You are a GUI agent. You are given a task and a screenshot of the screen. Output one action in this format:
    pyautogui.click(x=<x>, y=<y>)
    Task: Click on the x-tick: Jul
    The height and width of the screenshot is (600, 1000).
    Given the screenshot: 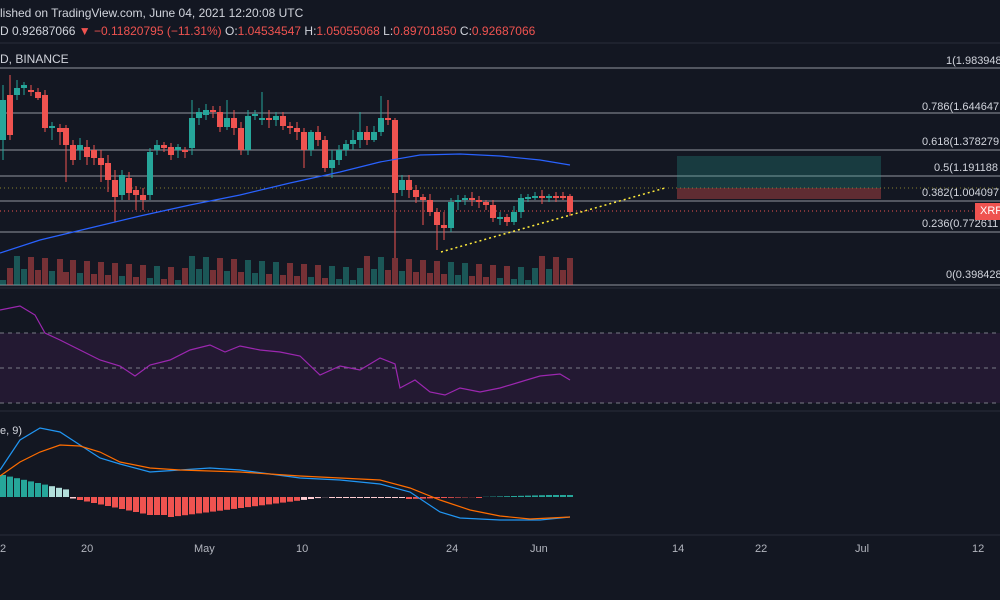 What is the action you would take?
    pyautogui.click(x=862, y=549)
    